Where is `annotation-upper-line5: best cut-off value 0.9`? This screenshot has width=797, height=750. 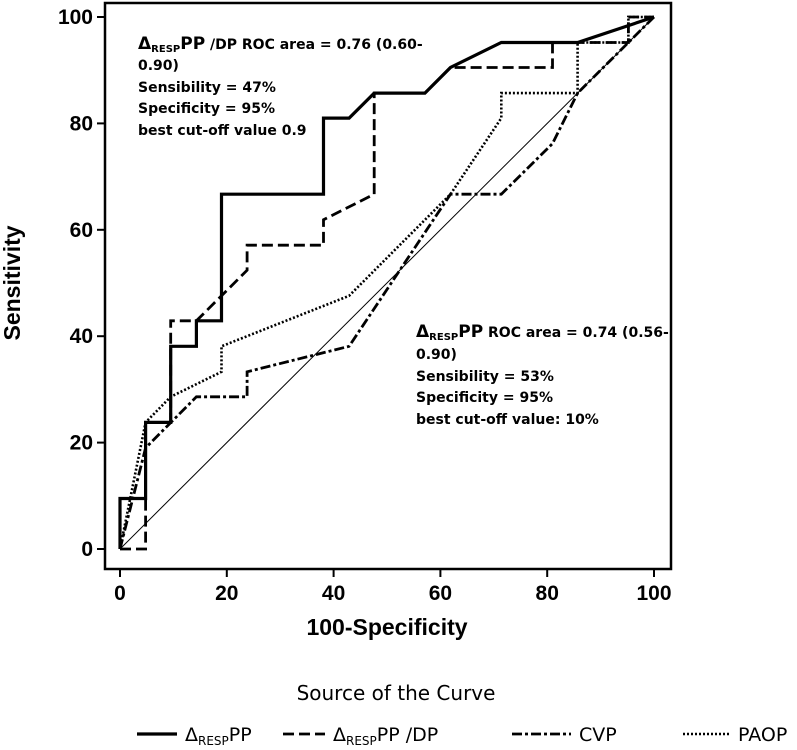
annotation-upper-line5: best cut-off value 0.9 is located at coordinates (222, 131).